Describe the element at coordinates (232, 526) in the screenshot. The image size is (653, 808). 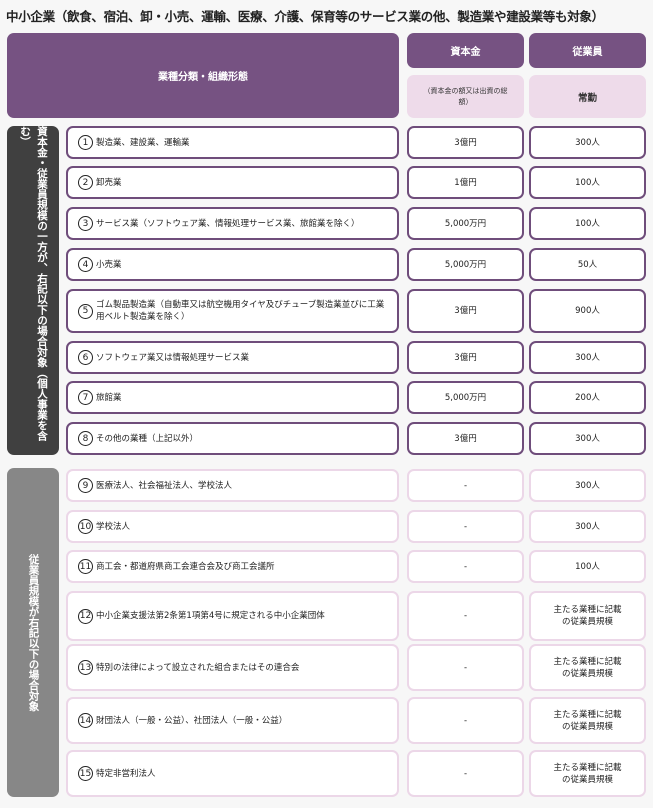
I see `row-category: 10 学校法人` at that location.